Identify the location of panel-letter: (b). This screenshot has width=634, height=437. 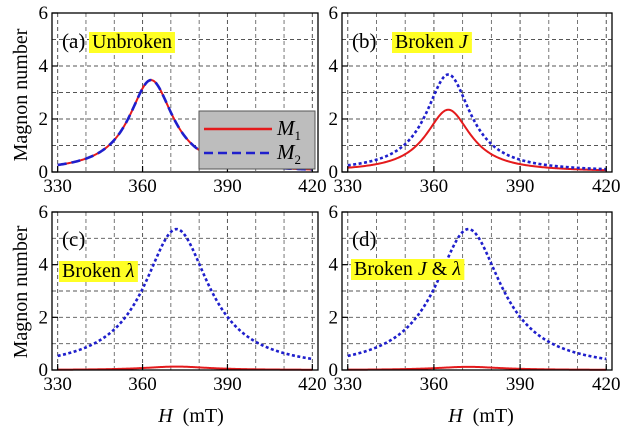
(364, 41).